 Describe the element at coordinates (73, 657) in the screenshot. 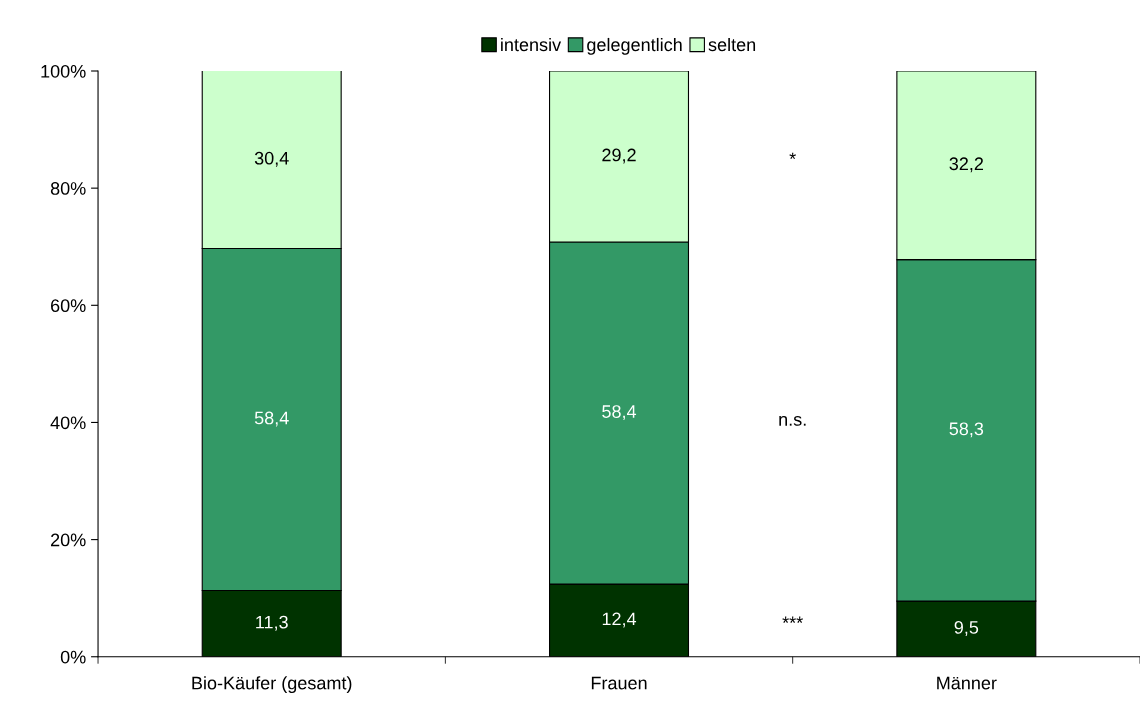

I see `y-tick-label: 0%` at that location.